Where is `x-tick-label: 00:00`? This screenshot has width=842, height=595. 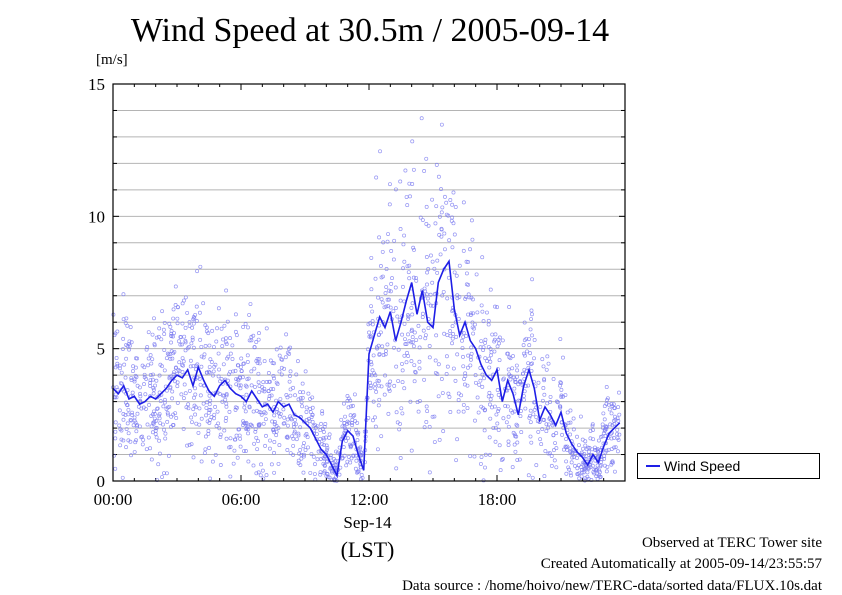 x-tick-label: 00:00 is located at coordinates (113, 499).